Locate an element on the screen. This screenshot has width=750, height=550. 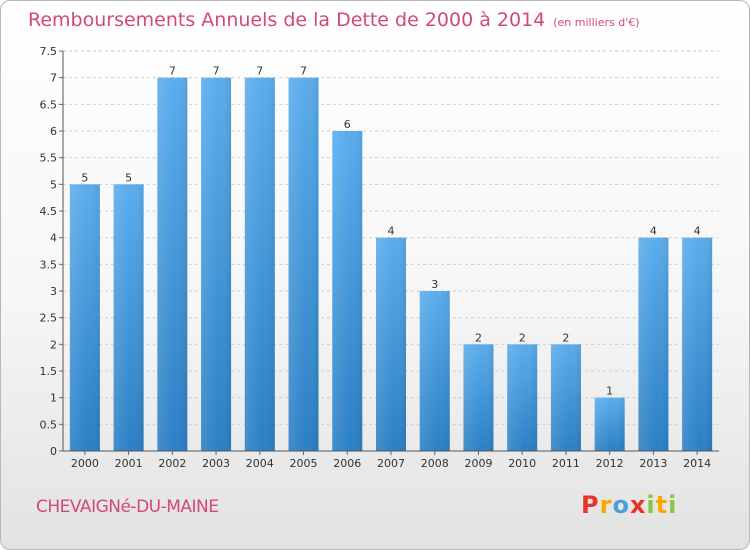
y-tick-labels: 0 0.5 1 1.5 2 2.5 3 3.5 4 4.5 5 5.5 6 6.5 7 7.5 is located at coordinates (49, 251).